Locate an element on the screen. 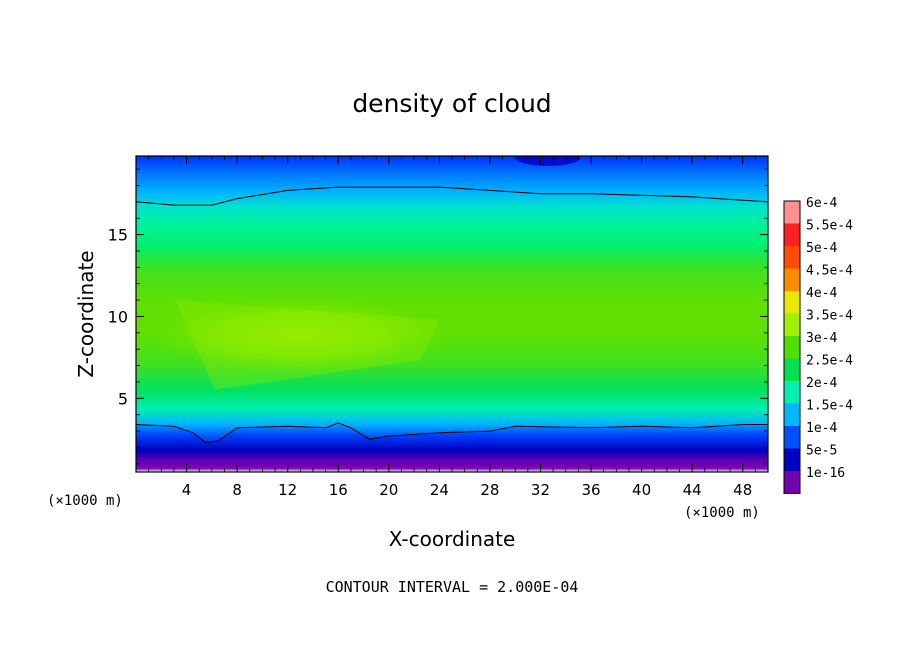  colorbar-label: 2e-4 is located at coordinates (821, 383).